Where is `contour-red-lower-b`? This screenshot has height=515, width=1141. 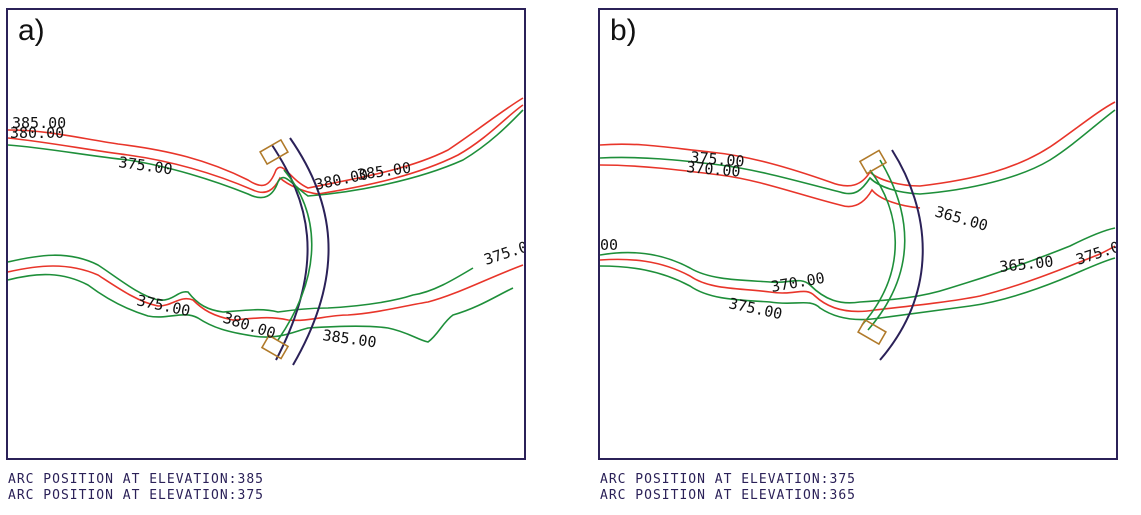
contour-red-lower-b is located at coordinates (858, 279).